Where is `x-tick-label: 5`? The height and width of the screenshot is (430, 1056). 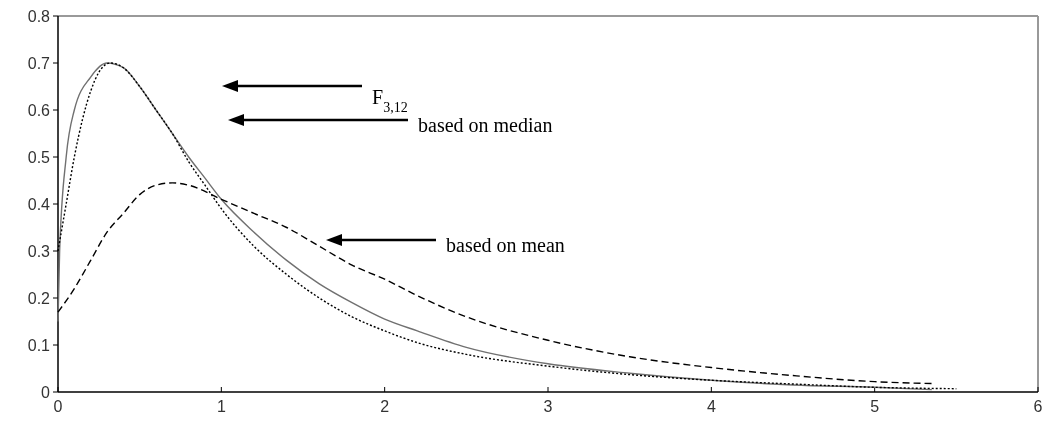
x-tick-label: 5 is located at coordinates (875, 406).